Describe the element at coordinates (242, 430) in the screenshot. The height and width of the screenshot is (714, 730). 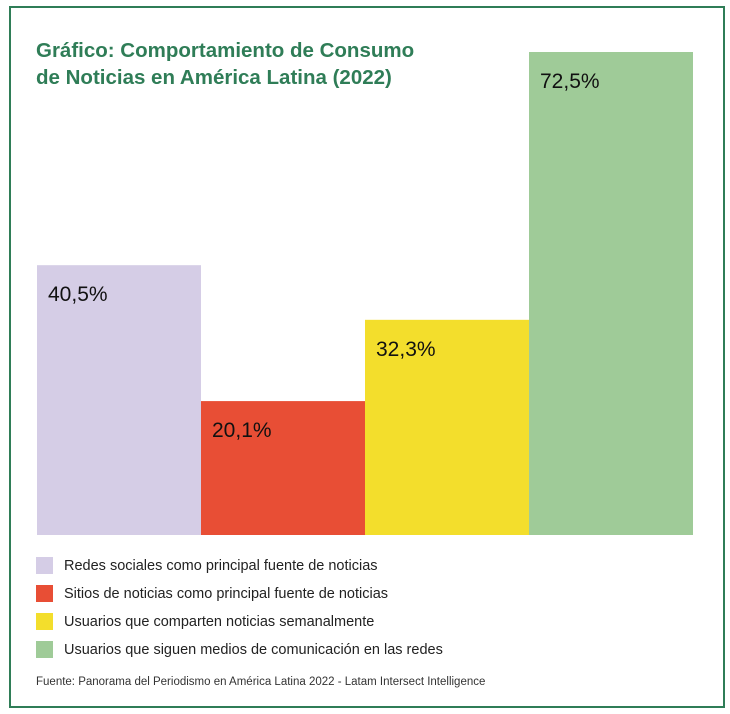
I see `bar-value-label: 20,1%` at that location.